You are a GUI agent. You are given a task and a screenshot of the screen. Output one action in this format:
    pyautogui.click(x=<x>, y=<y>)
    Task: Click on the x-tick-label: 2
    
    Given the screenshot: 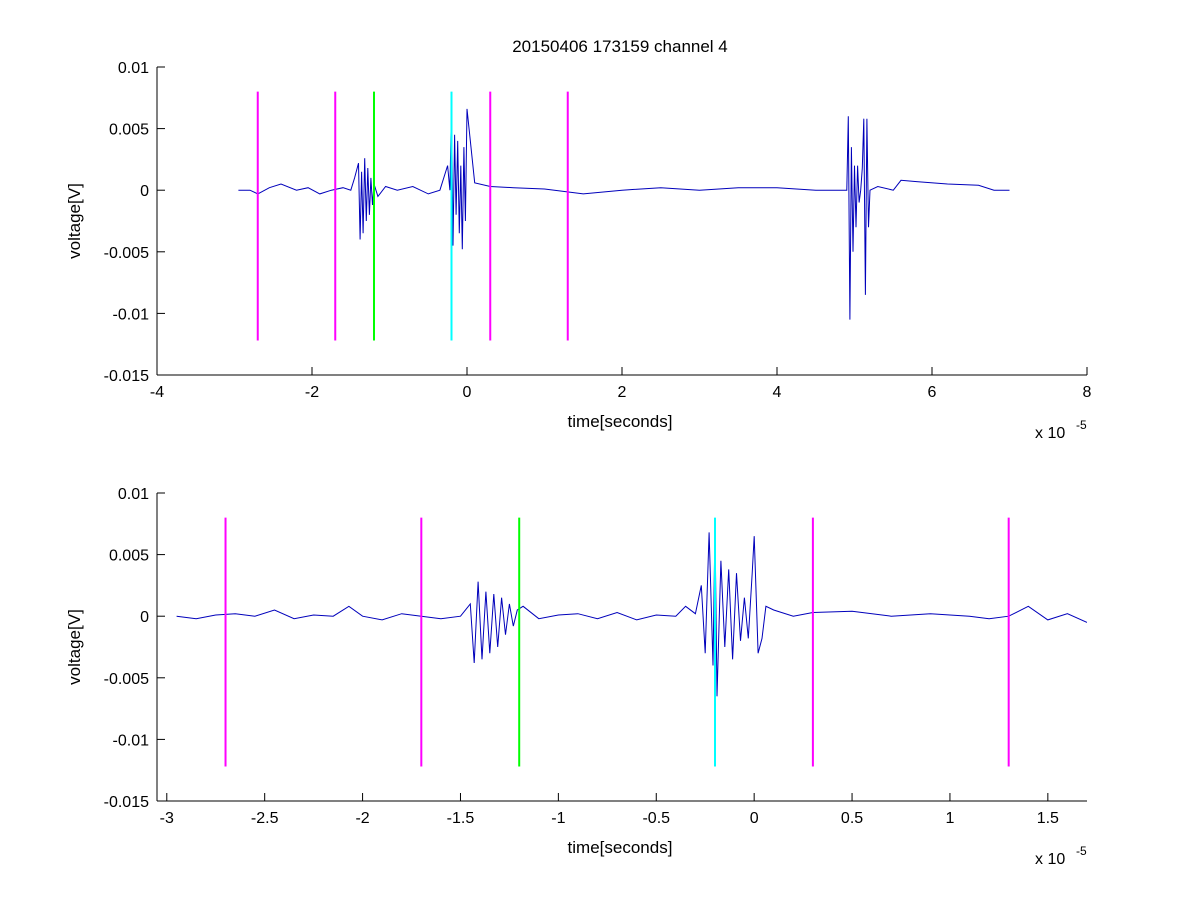 What is the action you would take?
    pyautogui.click(x=622, y=392)
    